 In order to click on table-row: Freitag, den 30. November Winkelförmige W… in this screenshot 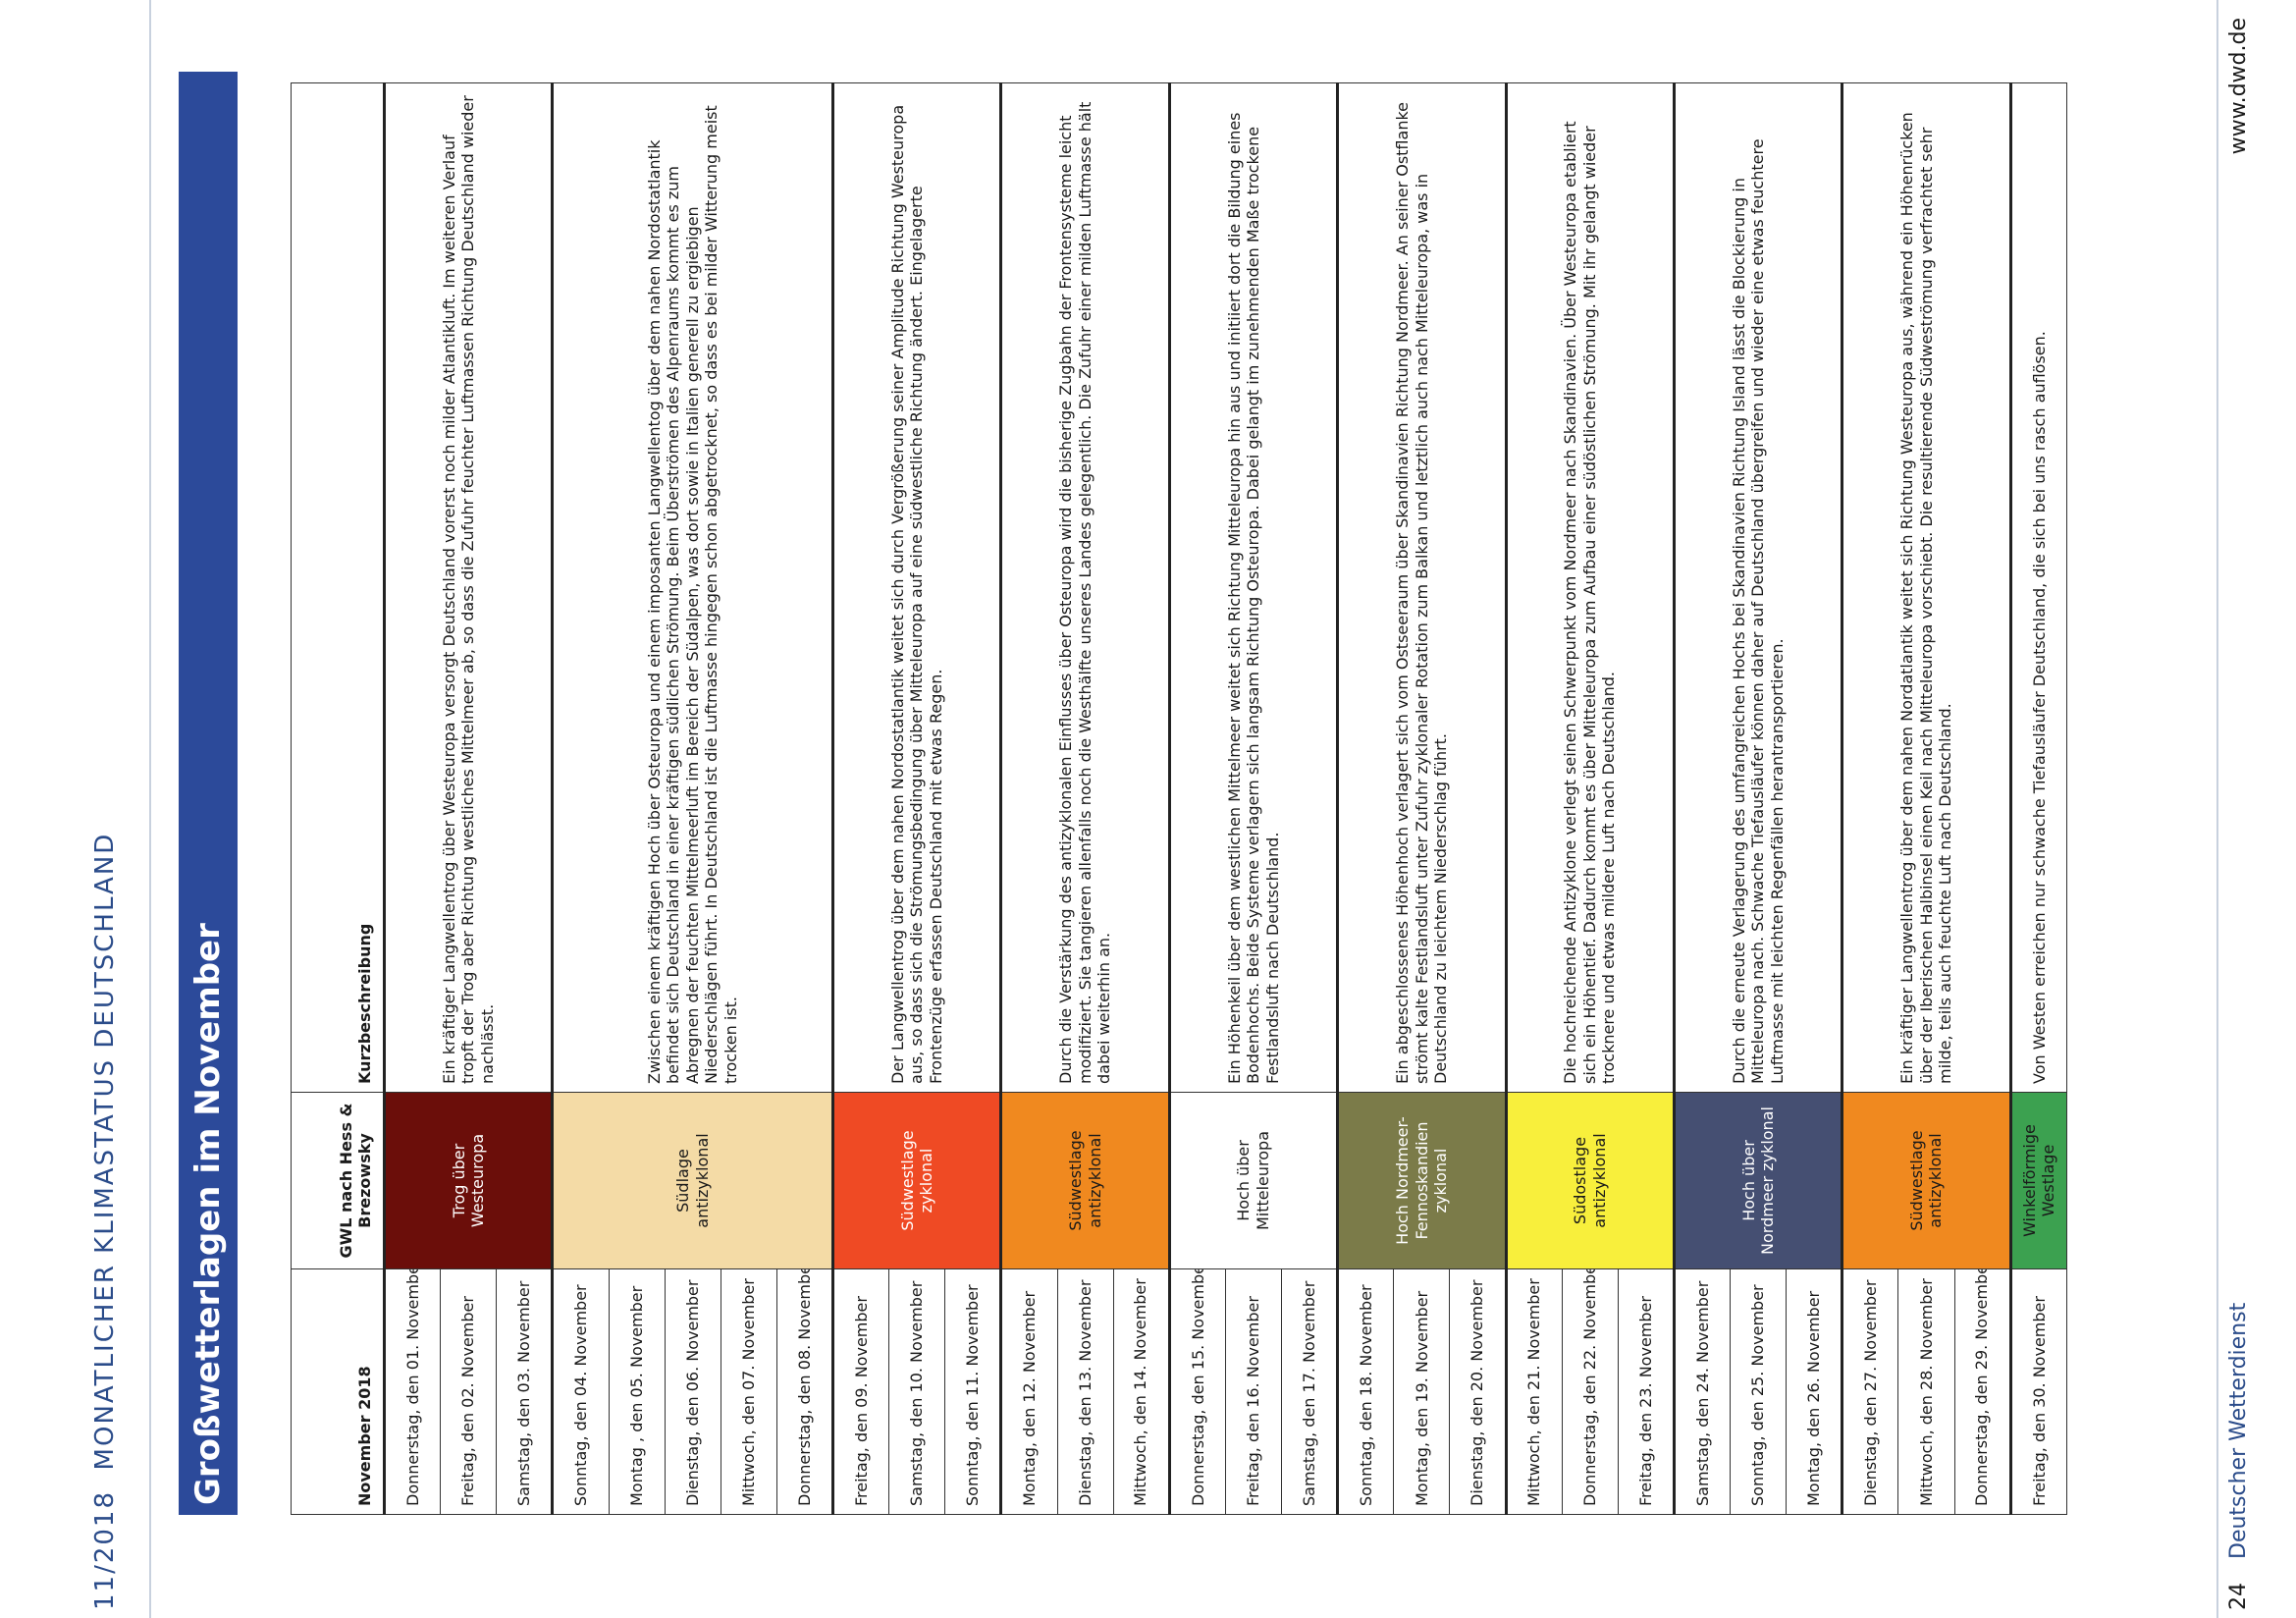, I will do `click(2038, 798)`.